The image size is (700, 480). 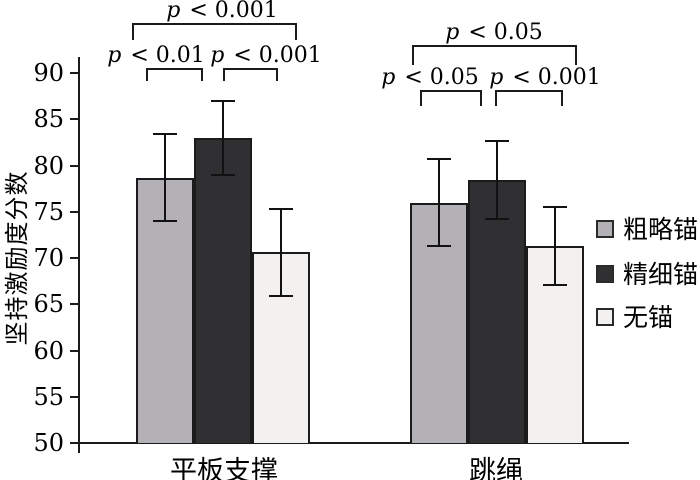 What do you see at coordinates (48, 350) in the screenshot?
I see `y-tick-label: 60` at bounding box center [48, 350].